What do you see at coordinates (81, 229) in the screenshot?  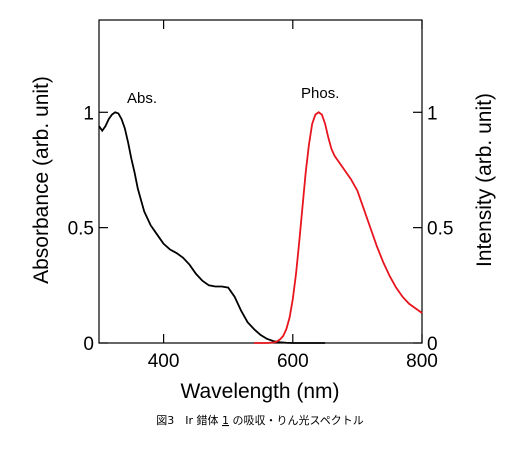 I see `y-tick-label-left-1: 0.5` at bounding box center [81, 229].